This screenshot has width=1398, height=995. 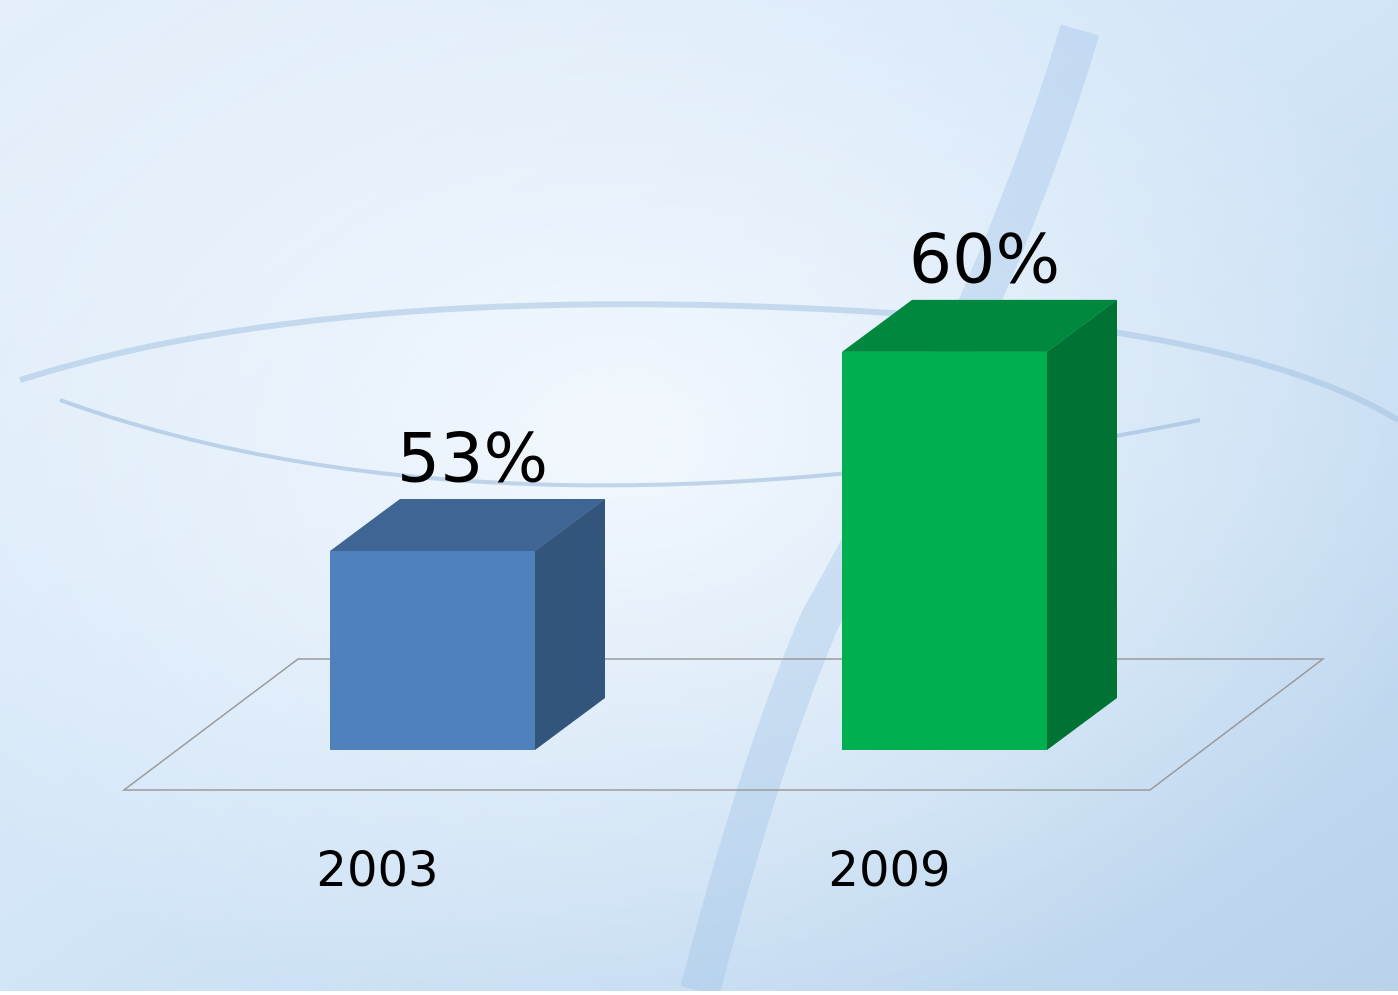 What do you see at coordinates (889, 870) in the screenshot?
I see `x-tick-label: 2009` at bounding box center [889, 870].